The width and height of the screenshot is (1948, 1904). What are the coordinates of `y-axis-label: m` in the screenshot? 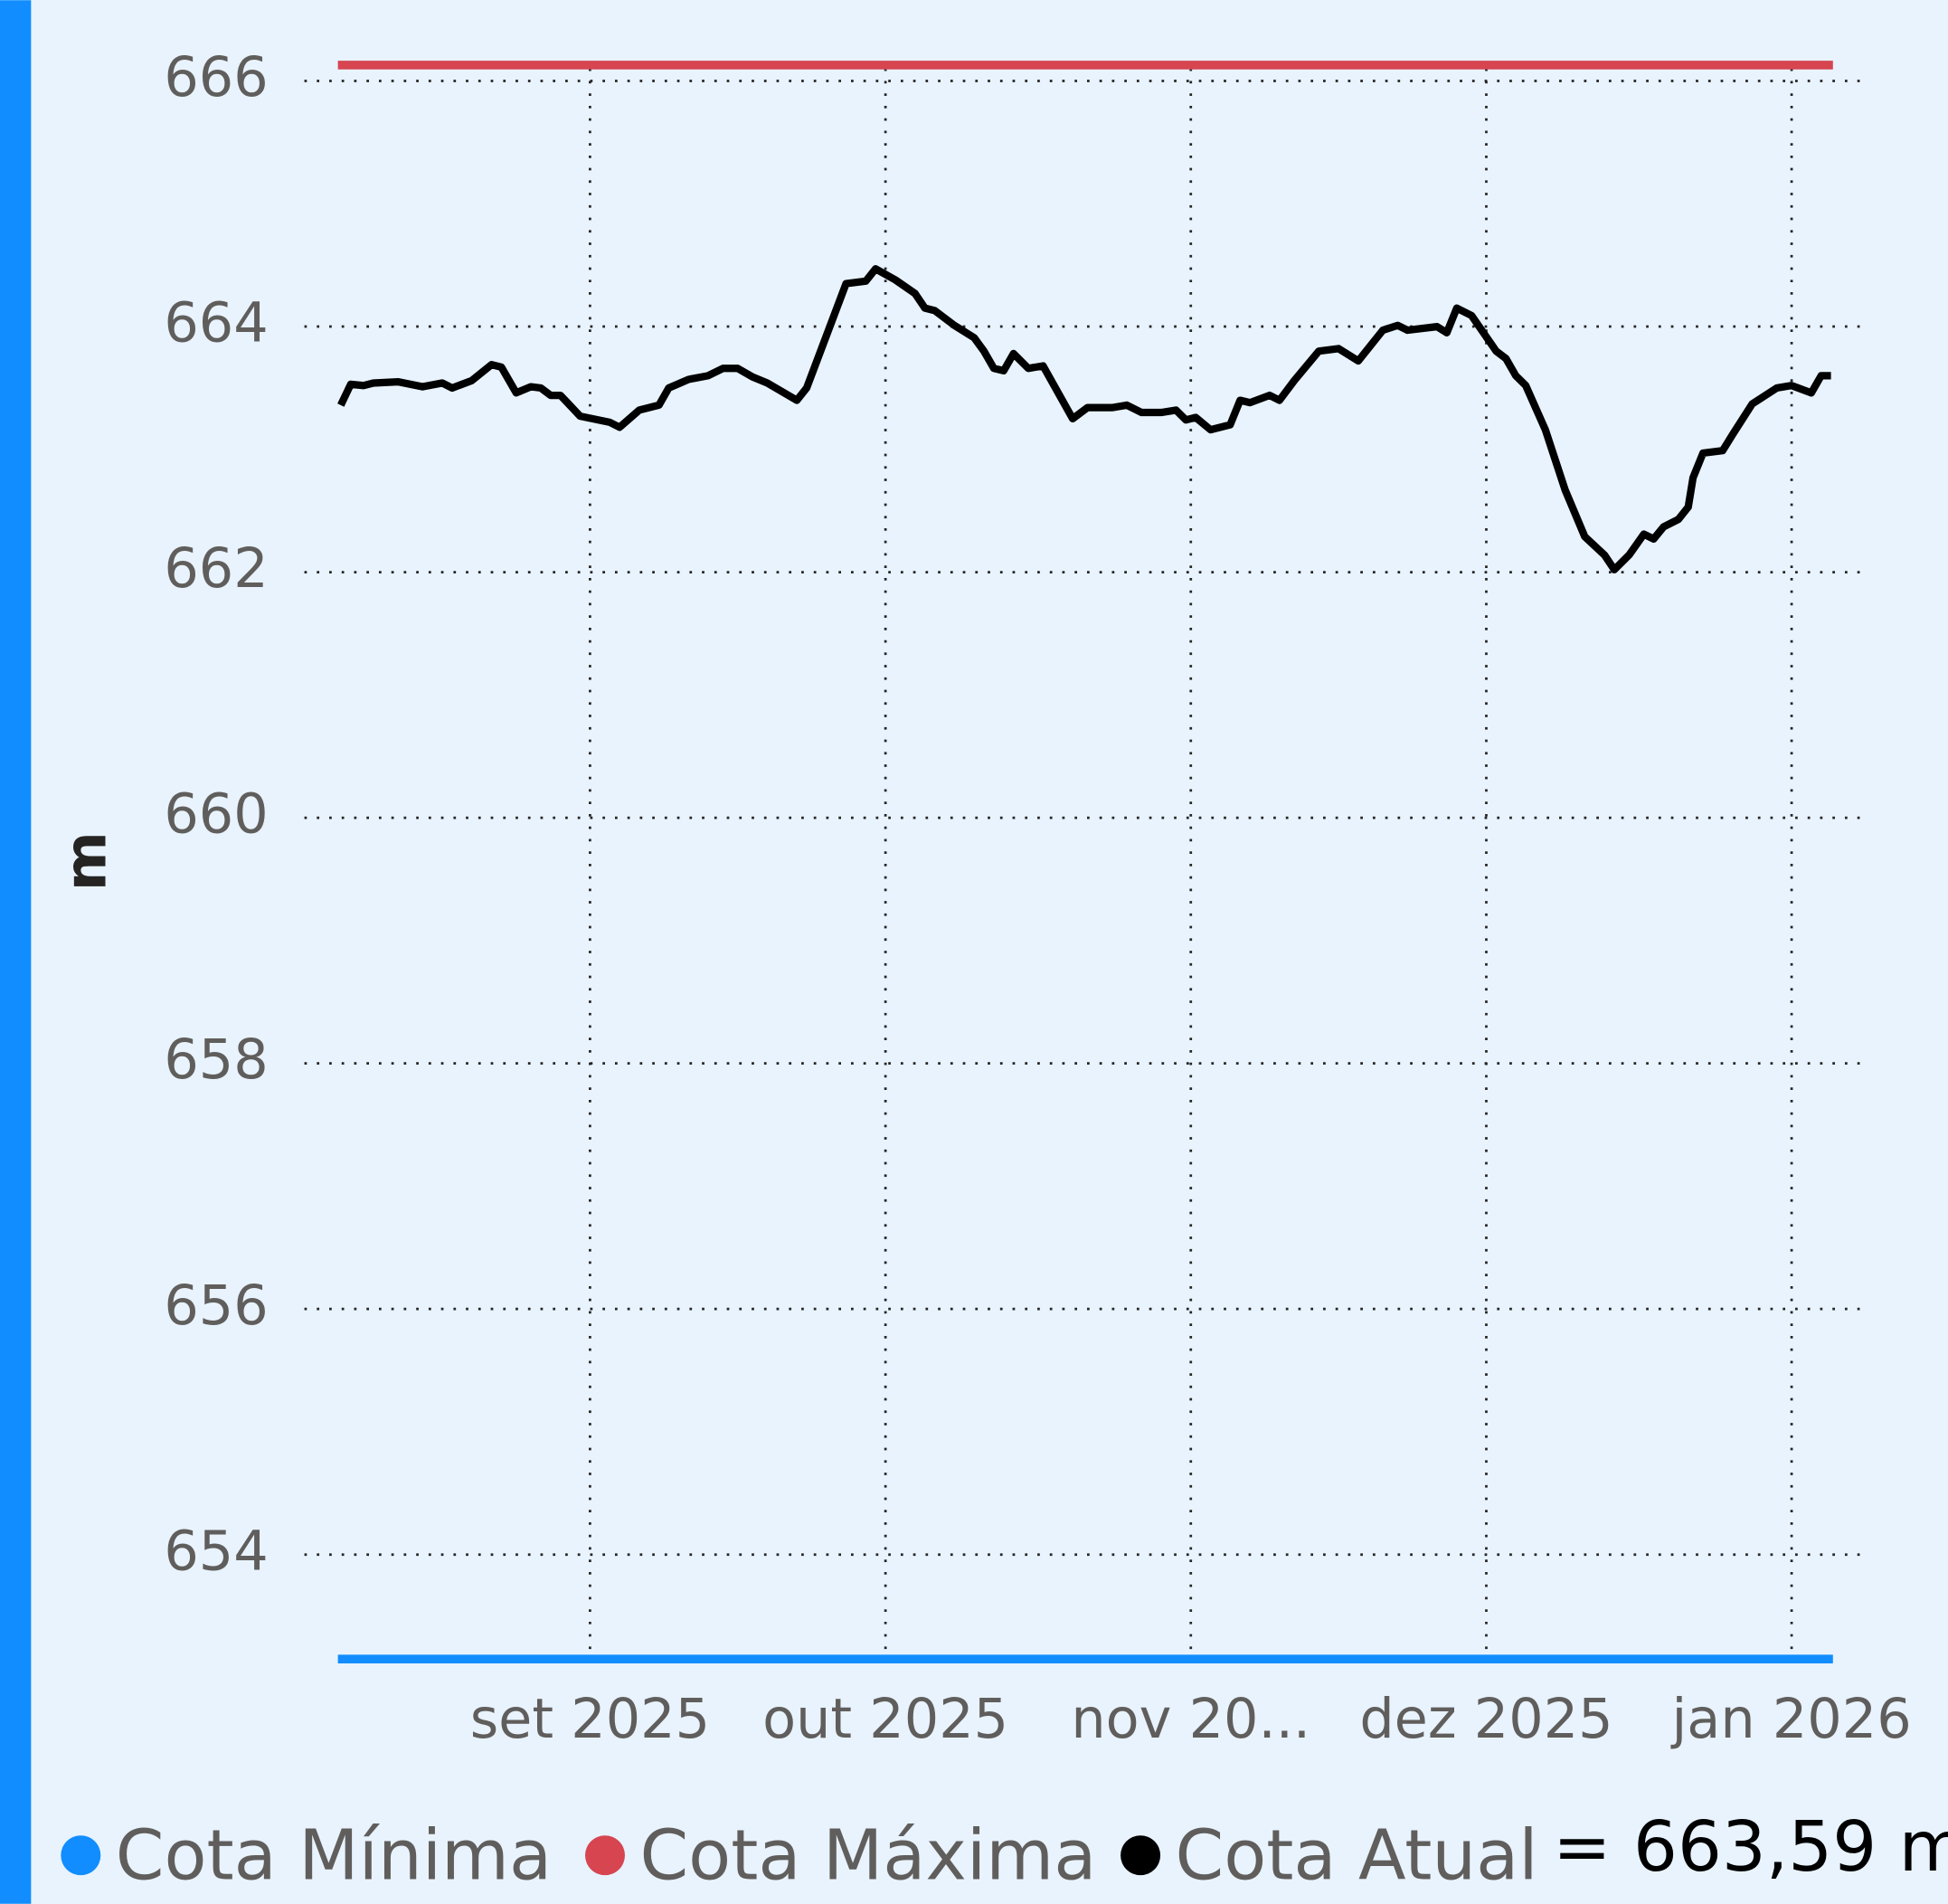 It's located at (85, 861).